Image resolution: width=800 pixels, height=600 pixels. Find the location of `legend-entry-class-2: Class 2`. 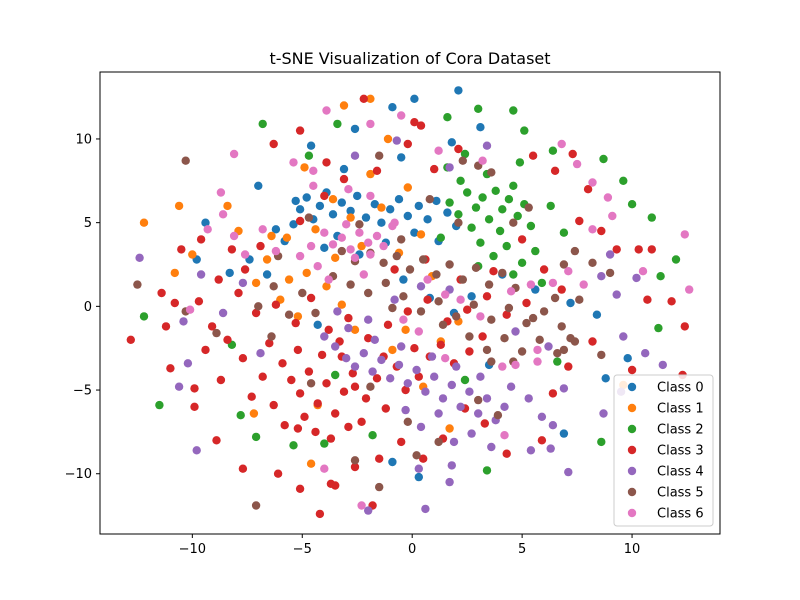

legend-entry-class-2: Class 2 is located at coordinates (665, 430).